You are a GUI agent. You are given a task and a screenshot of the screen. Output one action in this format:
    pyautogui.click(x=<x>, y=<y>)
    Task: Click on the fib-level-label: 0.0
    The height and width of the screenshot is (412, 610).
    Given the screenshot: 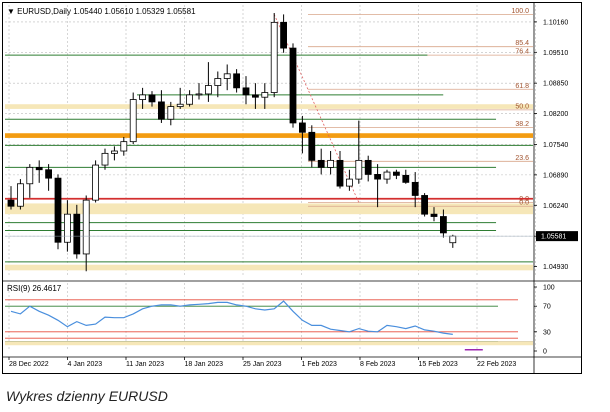 What is the action you would take?
    pyautogui.click(x=524, y=203)
    